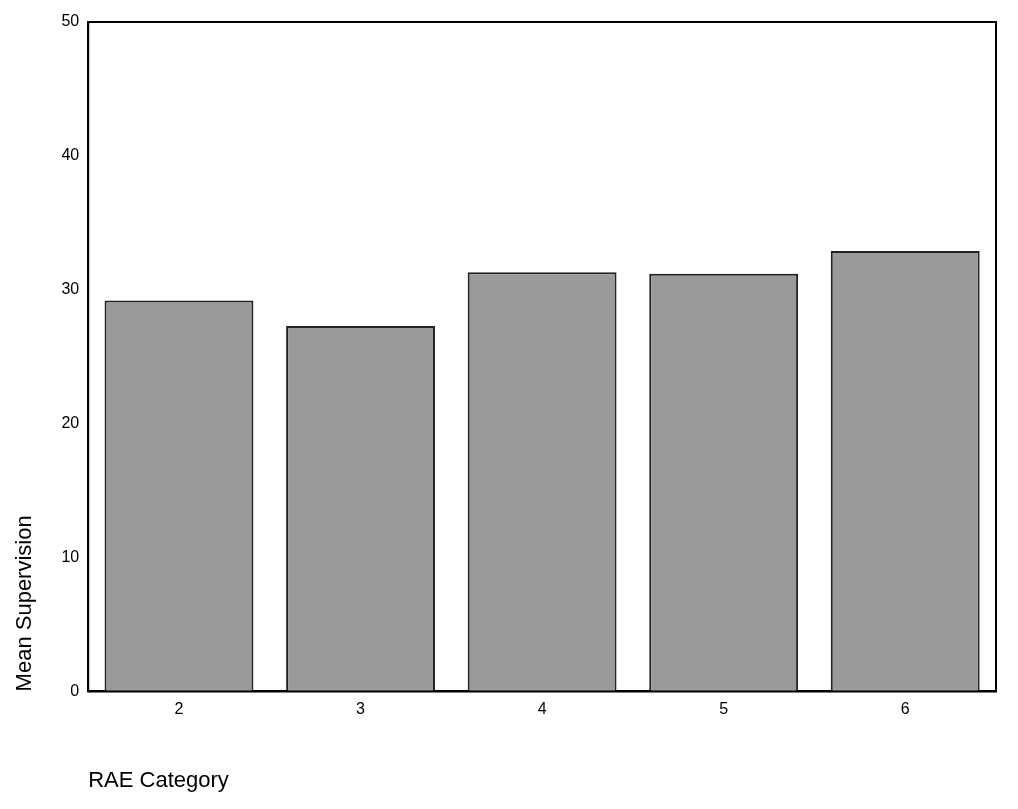 This screenshot has height=809, width=1018. What do you see at coordinates (75, 690) in the screenshot?
I see `y-tick-label: 0` at bounding box center [75, 690].